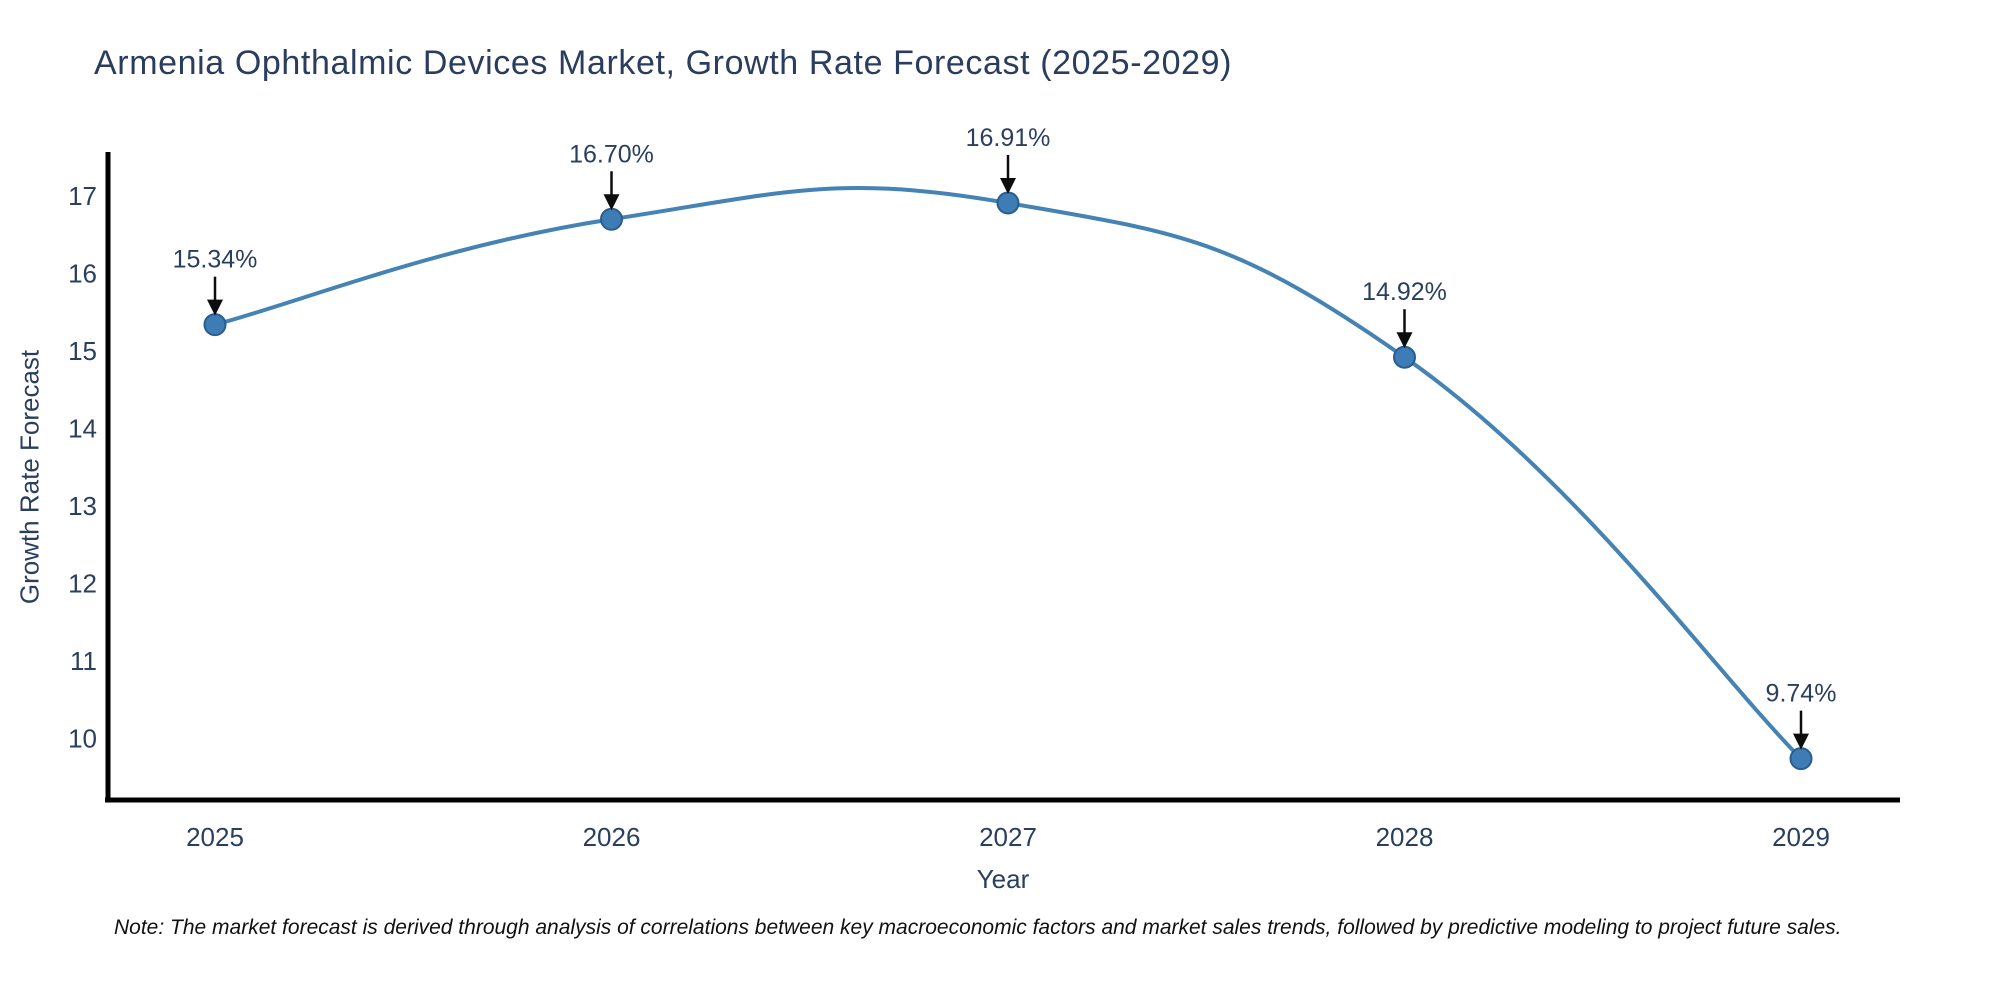  What do you see at coordinates (29, 477) in the screenshot?
I see `y-axis-title: Growth Rate Forecast` at bounding box center [29, 477].